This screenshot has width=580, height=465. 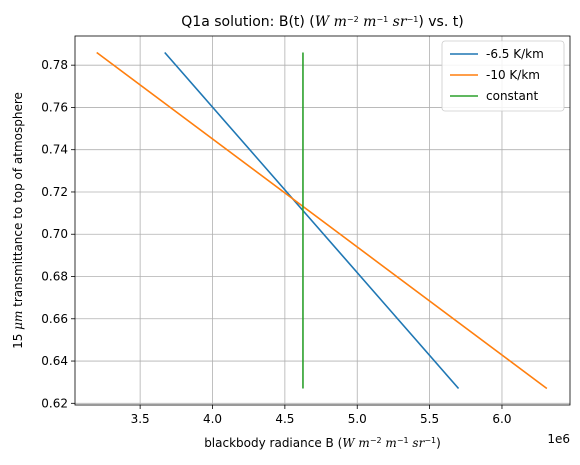 I want to click on legend: -6.5 K/km -10 K/km constant, so click(x=503, y=76).